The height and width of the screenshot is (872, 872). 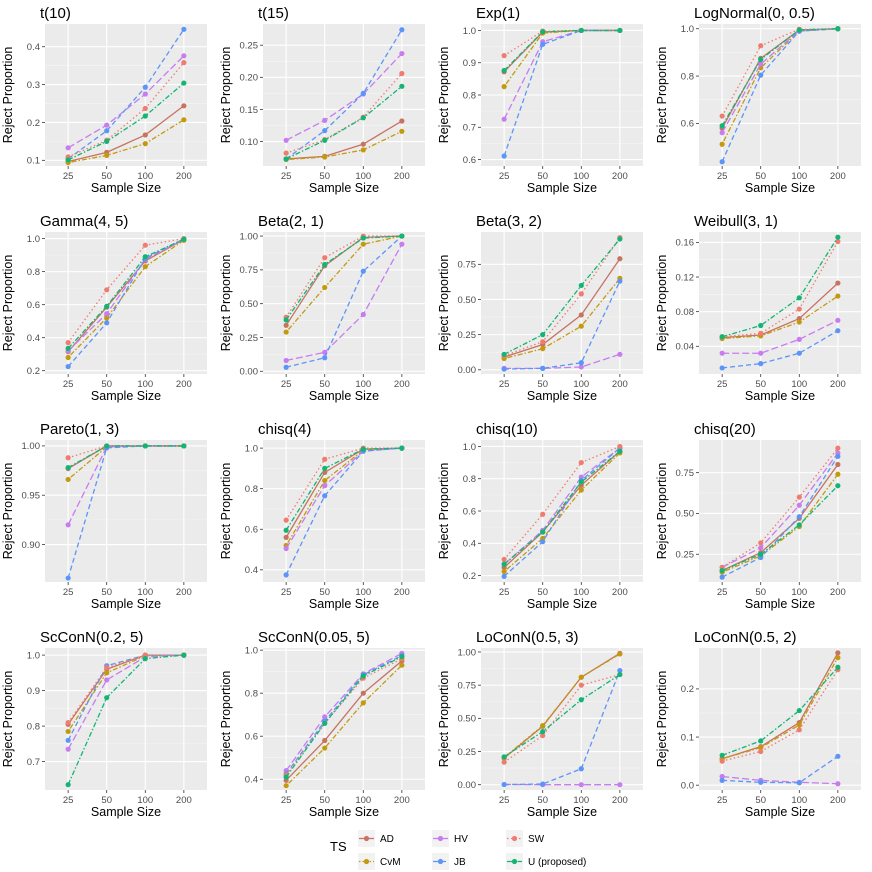 What do you see at coordinates (449, 861) in the screenshot?
I see `legend-entry-jb: JB` at bounding box center [449, 861].